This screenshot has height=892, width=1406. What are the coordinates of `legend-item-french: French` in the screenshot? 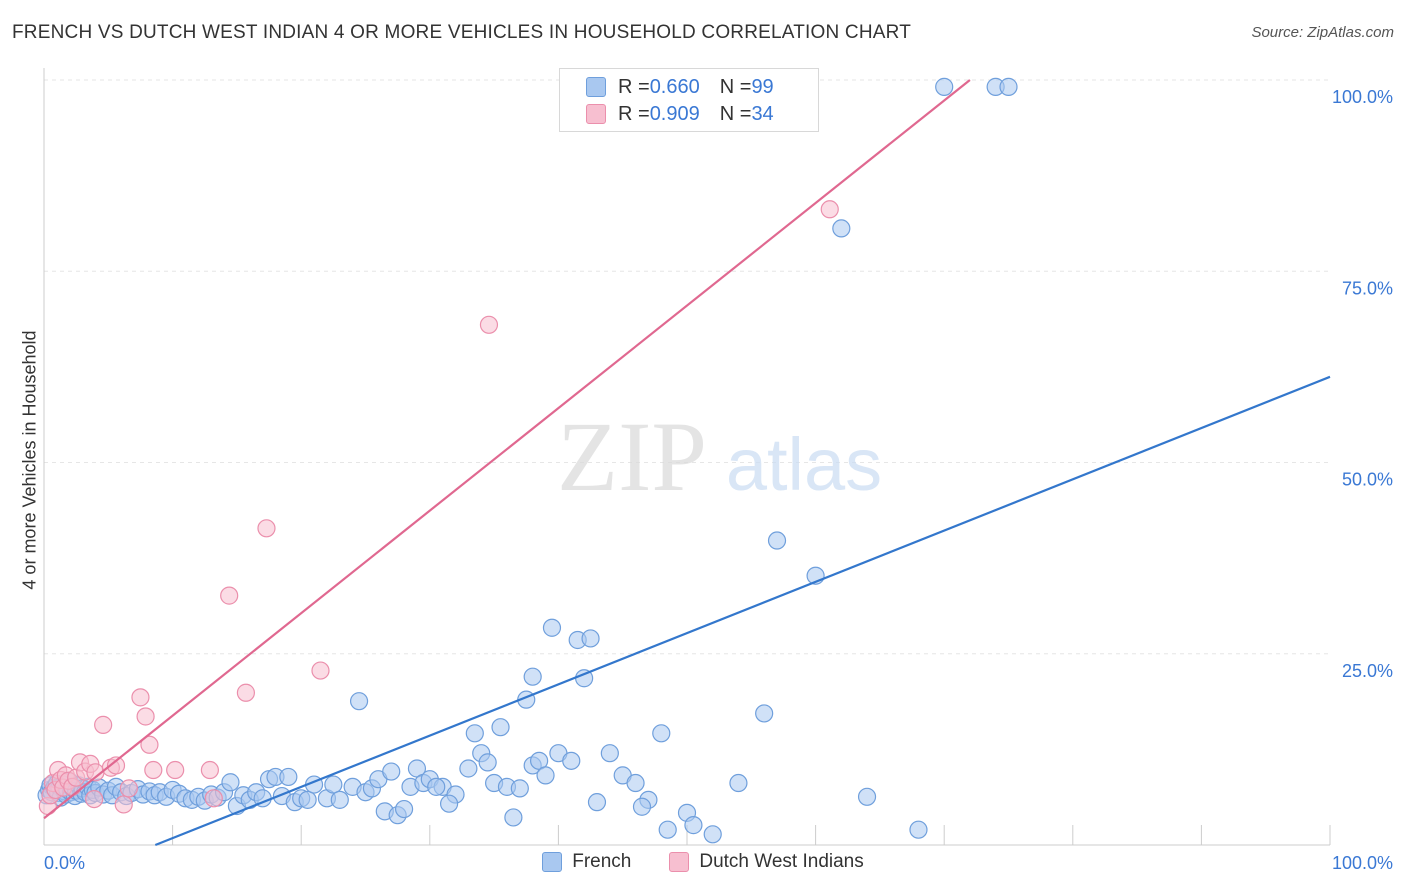 It's located at (586, 862).